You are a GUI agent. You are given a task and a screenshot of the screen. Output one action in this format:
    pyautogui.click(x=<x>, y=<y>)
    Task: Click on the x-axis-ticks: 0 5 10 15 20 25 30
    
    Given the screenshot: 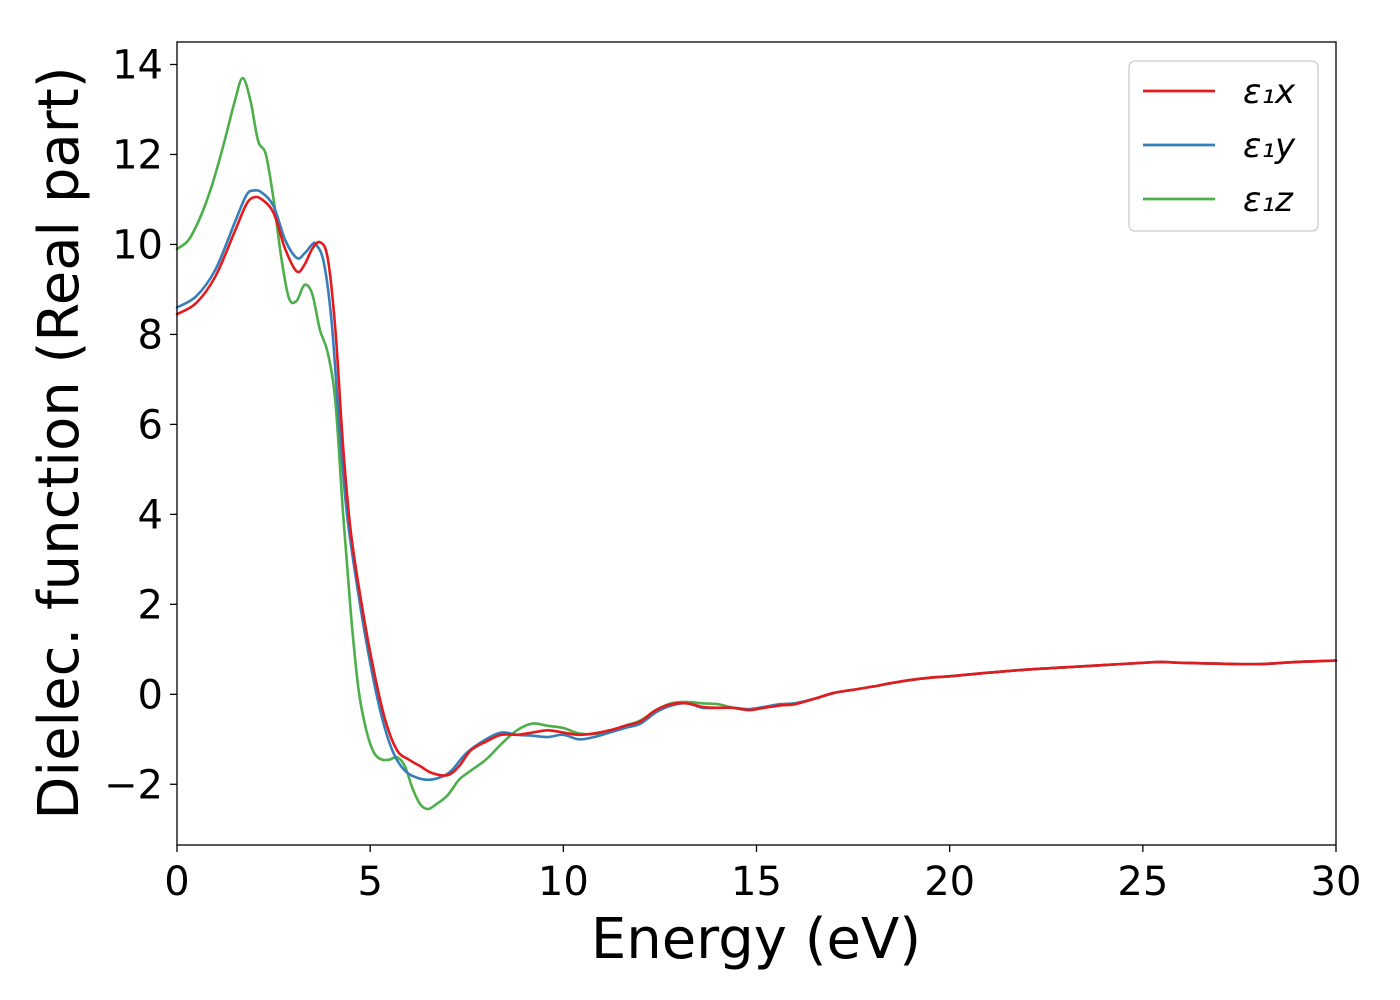 What is the action you would take?
    pyautogui.click(x=762, y=875)
    